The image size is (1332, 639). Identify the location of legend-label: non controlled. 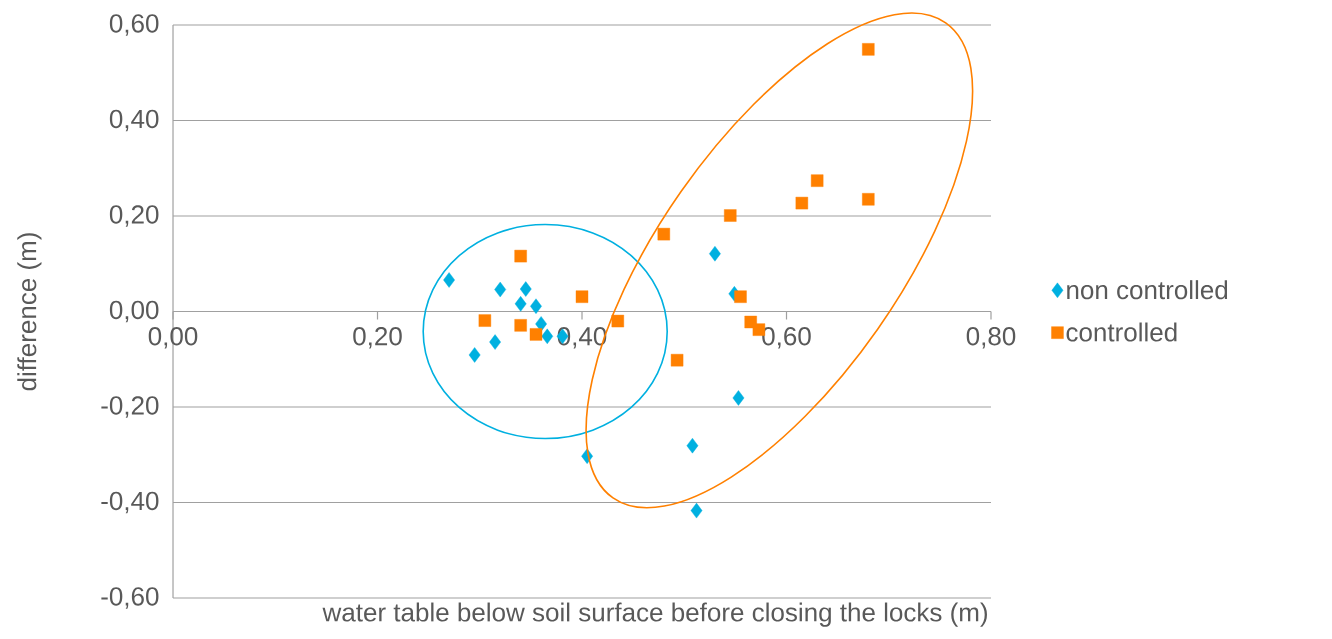
(1147, 290).